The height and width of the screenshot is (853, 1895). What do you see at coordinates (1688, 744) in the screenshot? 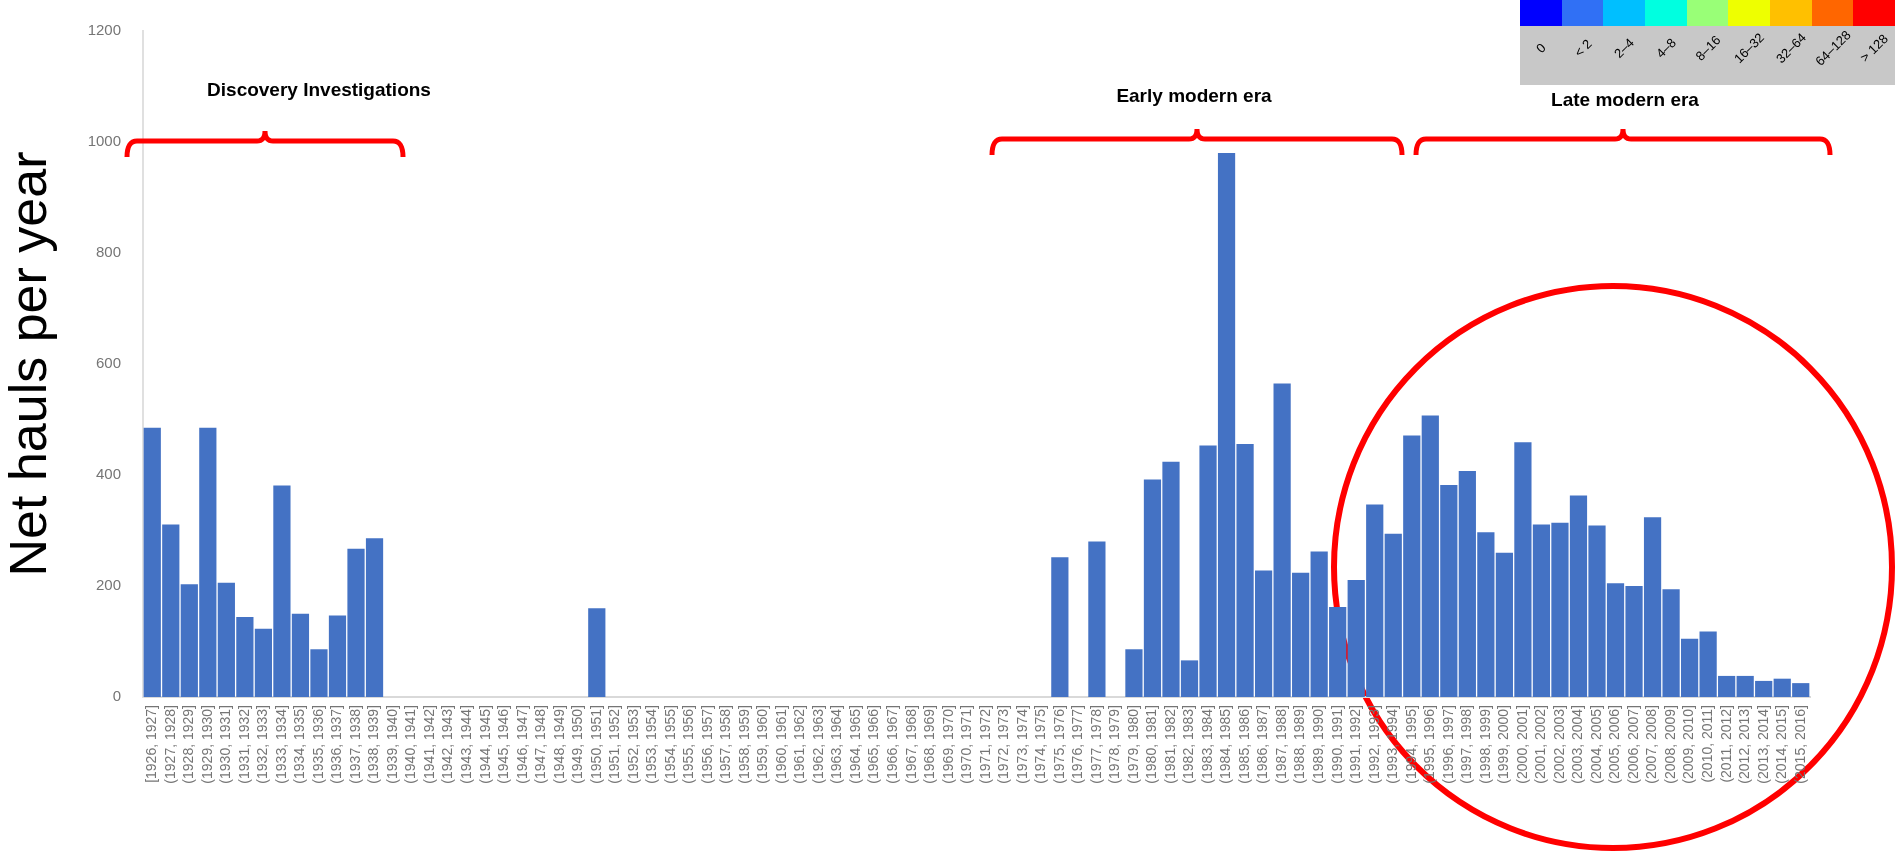
I see `x-tick-label: (2009, 2010]` at bounding box center [1688, 744].